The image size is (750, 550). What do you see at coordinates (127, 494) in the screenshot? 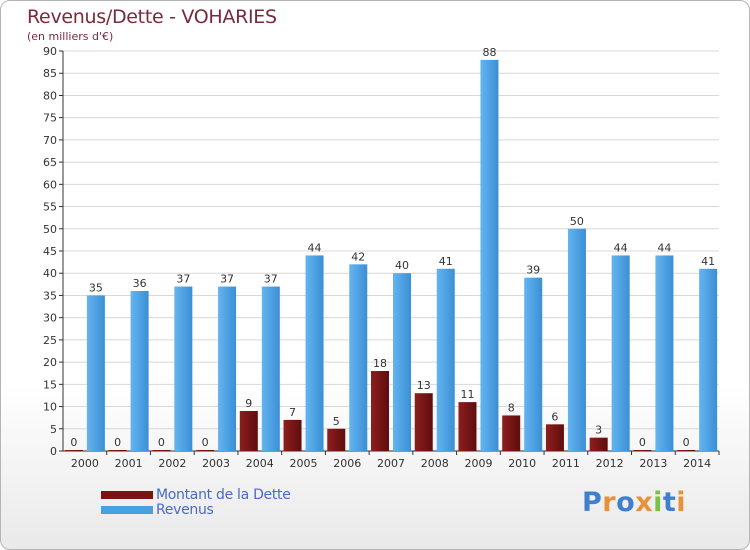
I see `legend-swatch-debt` at bounding box center [127, 494].